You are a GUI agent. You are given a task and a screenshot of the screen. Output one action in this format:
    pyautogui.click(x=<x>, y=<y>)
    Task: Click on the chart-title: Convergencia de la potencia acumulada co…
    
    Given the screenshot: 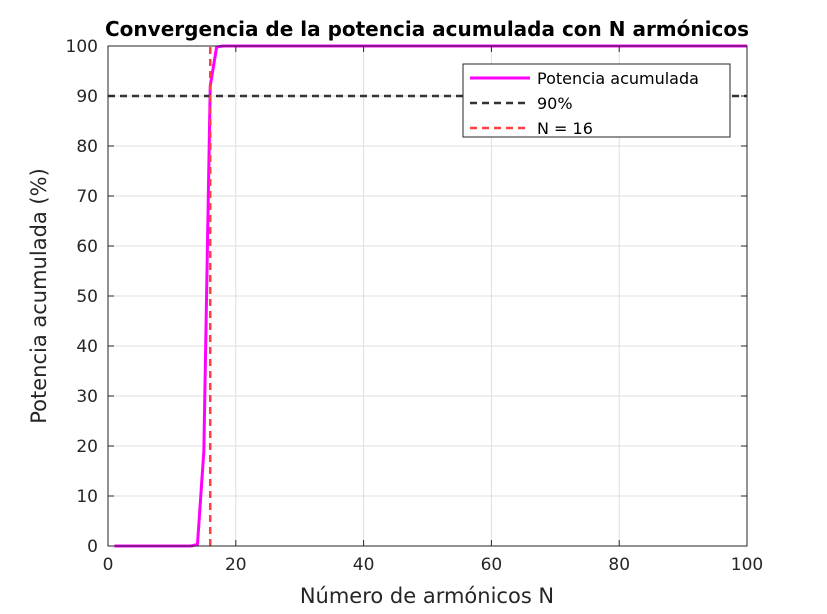 What is the action you would take?
    pyautogui.click(x=427, y=29)
    